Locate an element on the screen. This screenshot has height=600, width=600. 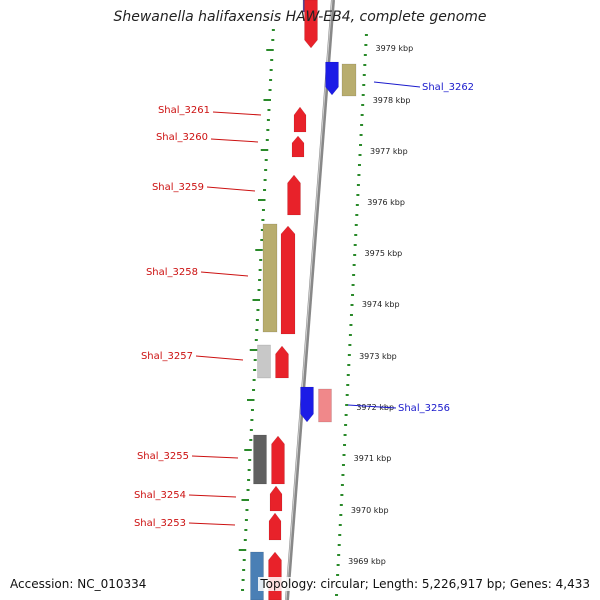
gene-label: Shal_3254 is located at coordinates (160, 495).